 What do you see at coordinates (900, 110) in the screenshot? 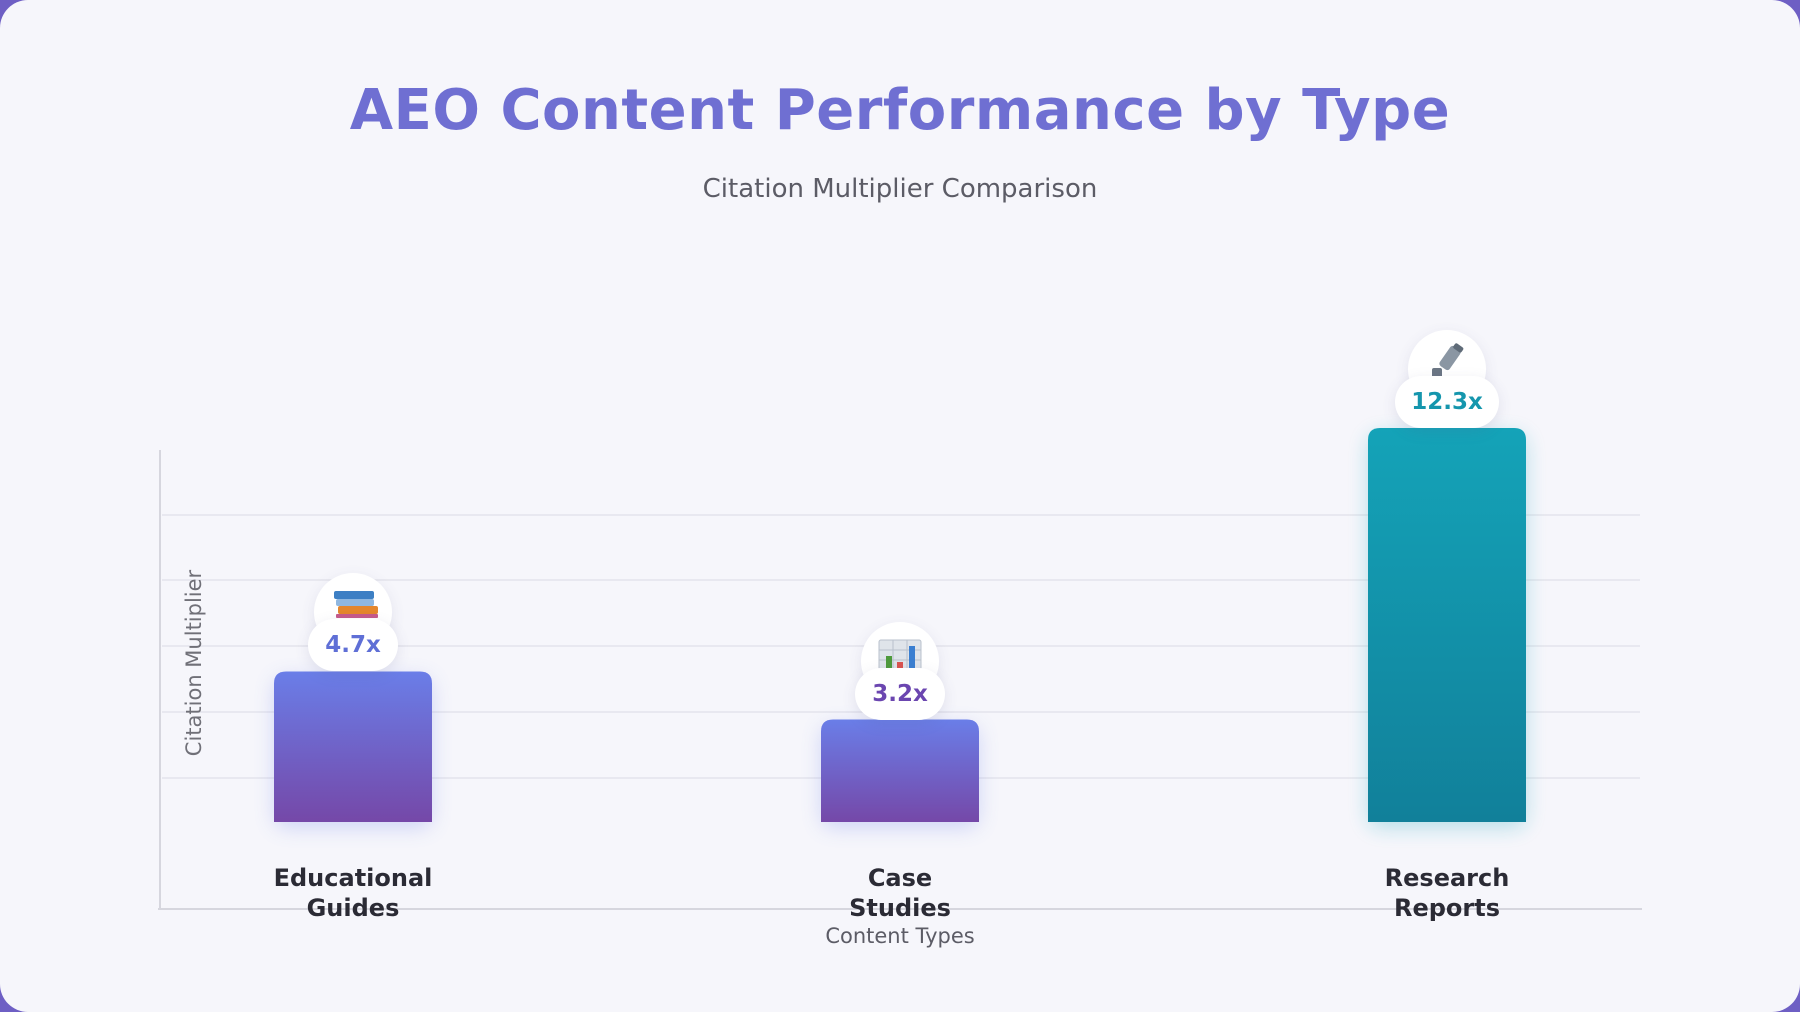
I see `chart-title: AEO Content Performance by Type` at bounding box center [900, 110].